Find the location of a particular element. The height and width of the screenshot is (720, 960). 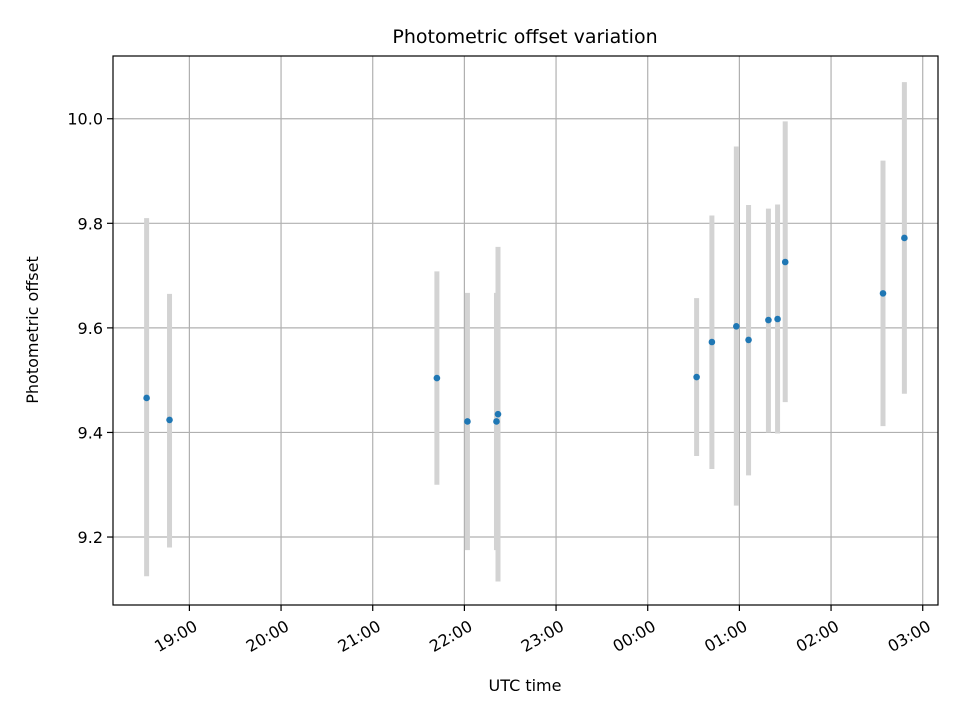

y-axis-label: Photometric offset is located at coordinates (32, 330).